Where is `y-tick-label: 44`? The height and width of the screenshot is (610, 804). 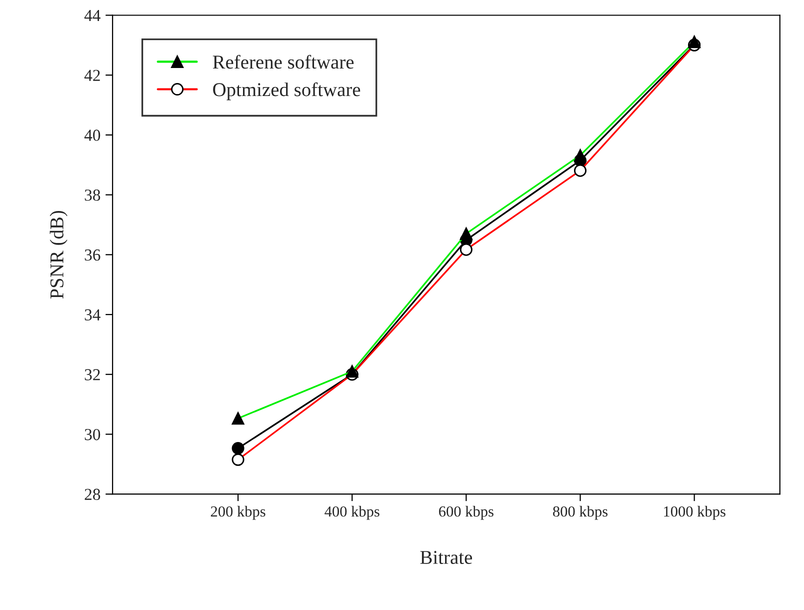 y-tick-label: 44 is located at coordinates (92, 16).